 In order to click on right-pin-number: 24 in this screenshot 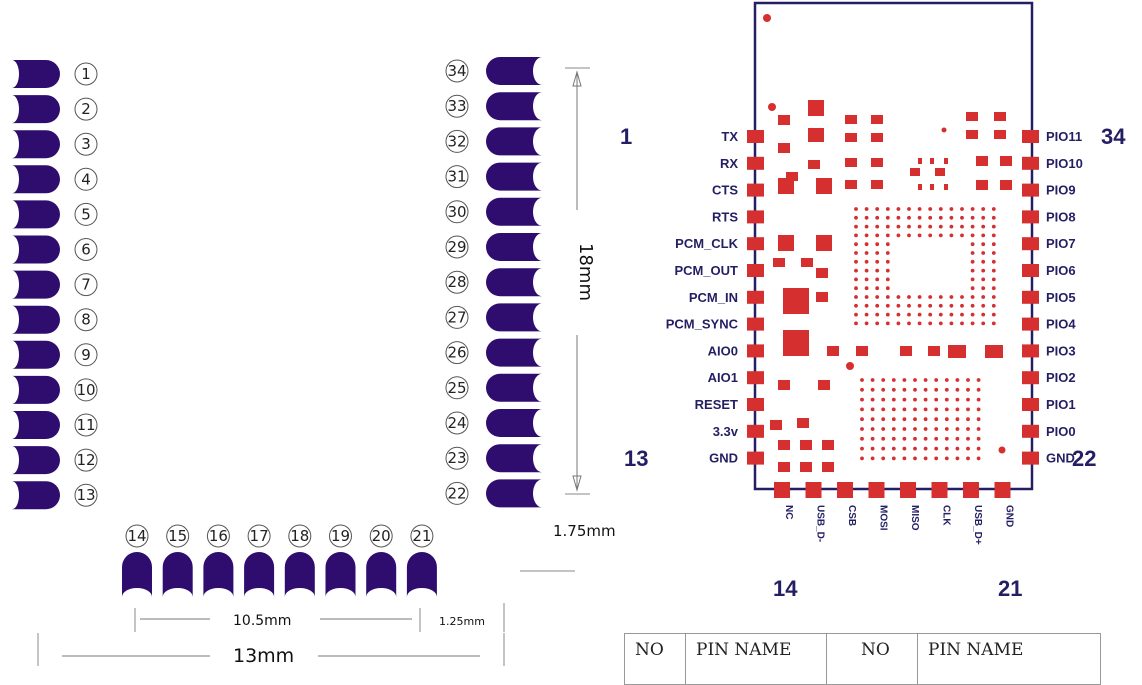, I will do `click(456, 423)`.